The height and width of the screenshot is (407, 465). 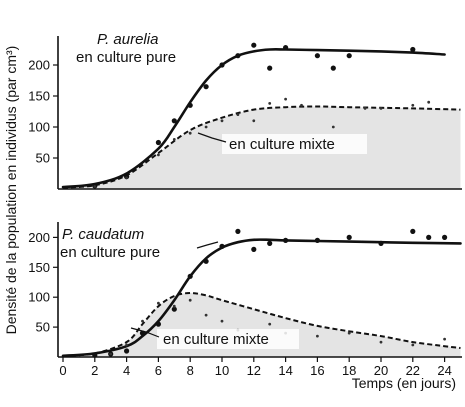 I want to click on y-tick-label-1-50: 50, so click(x=43, y=327).